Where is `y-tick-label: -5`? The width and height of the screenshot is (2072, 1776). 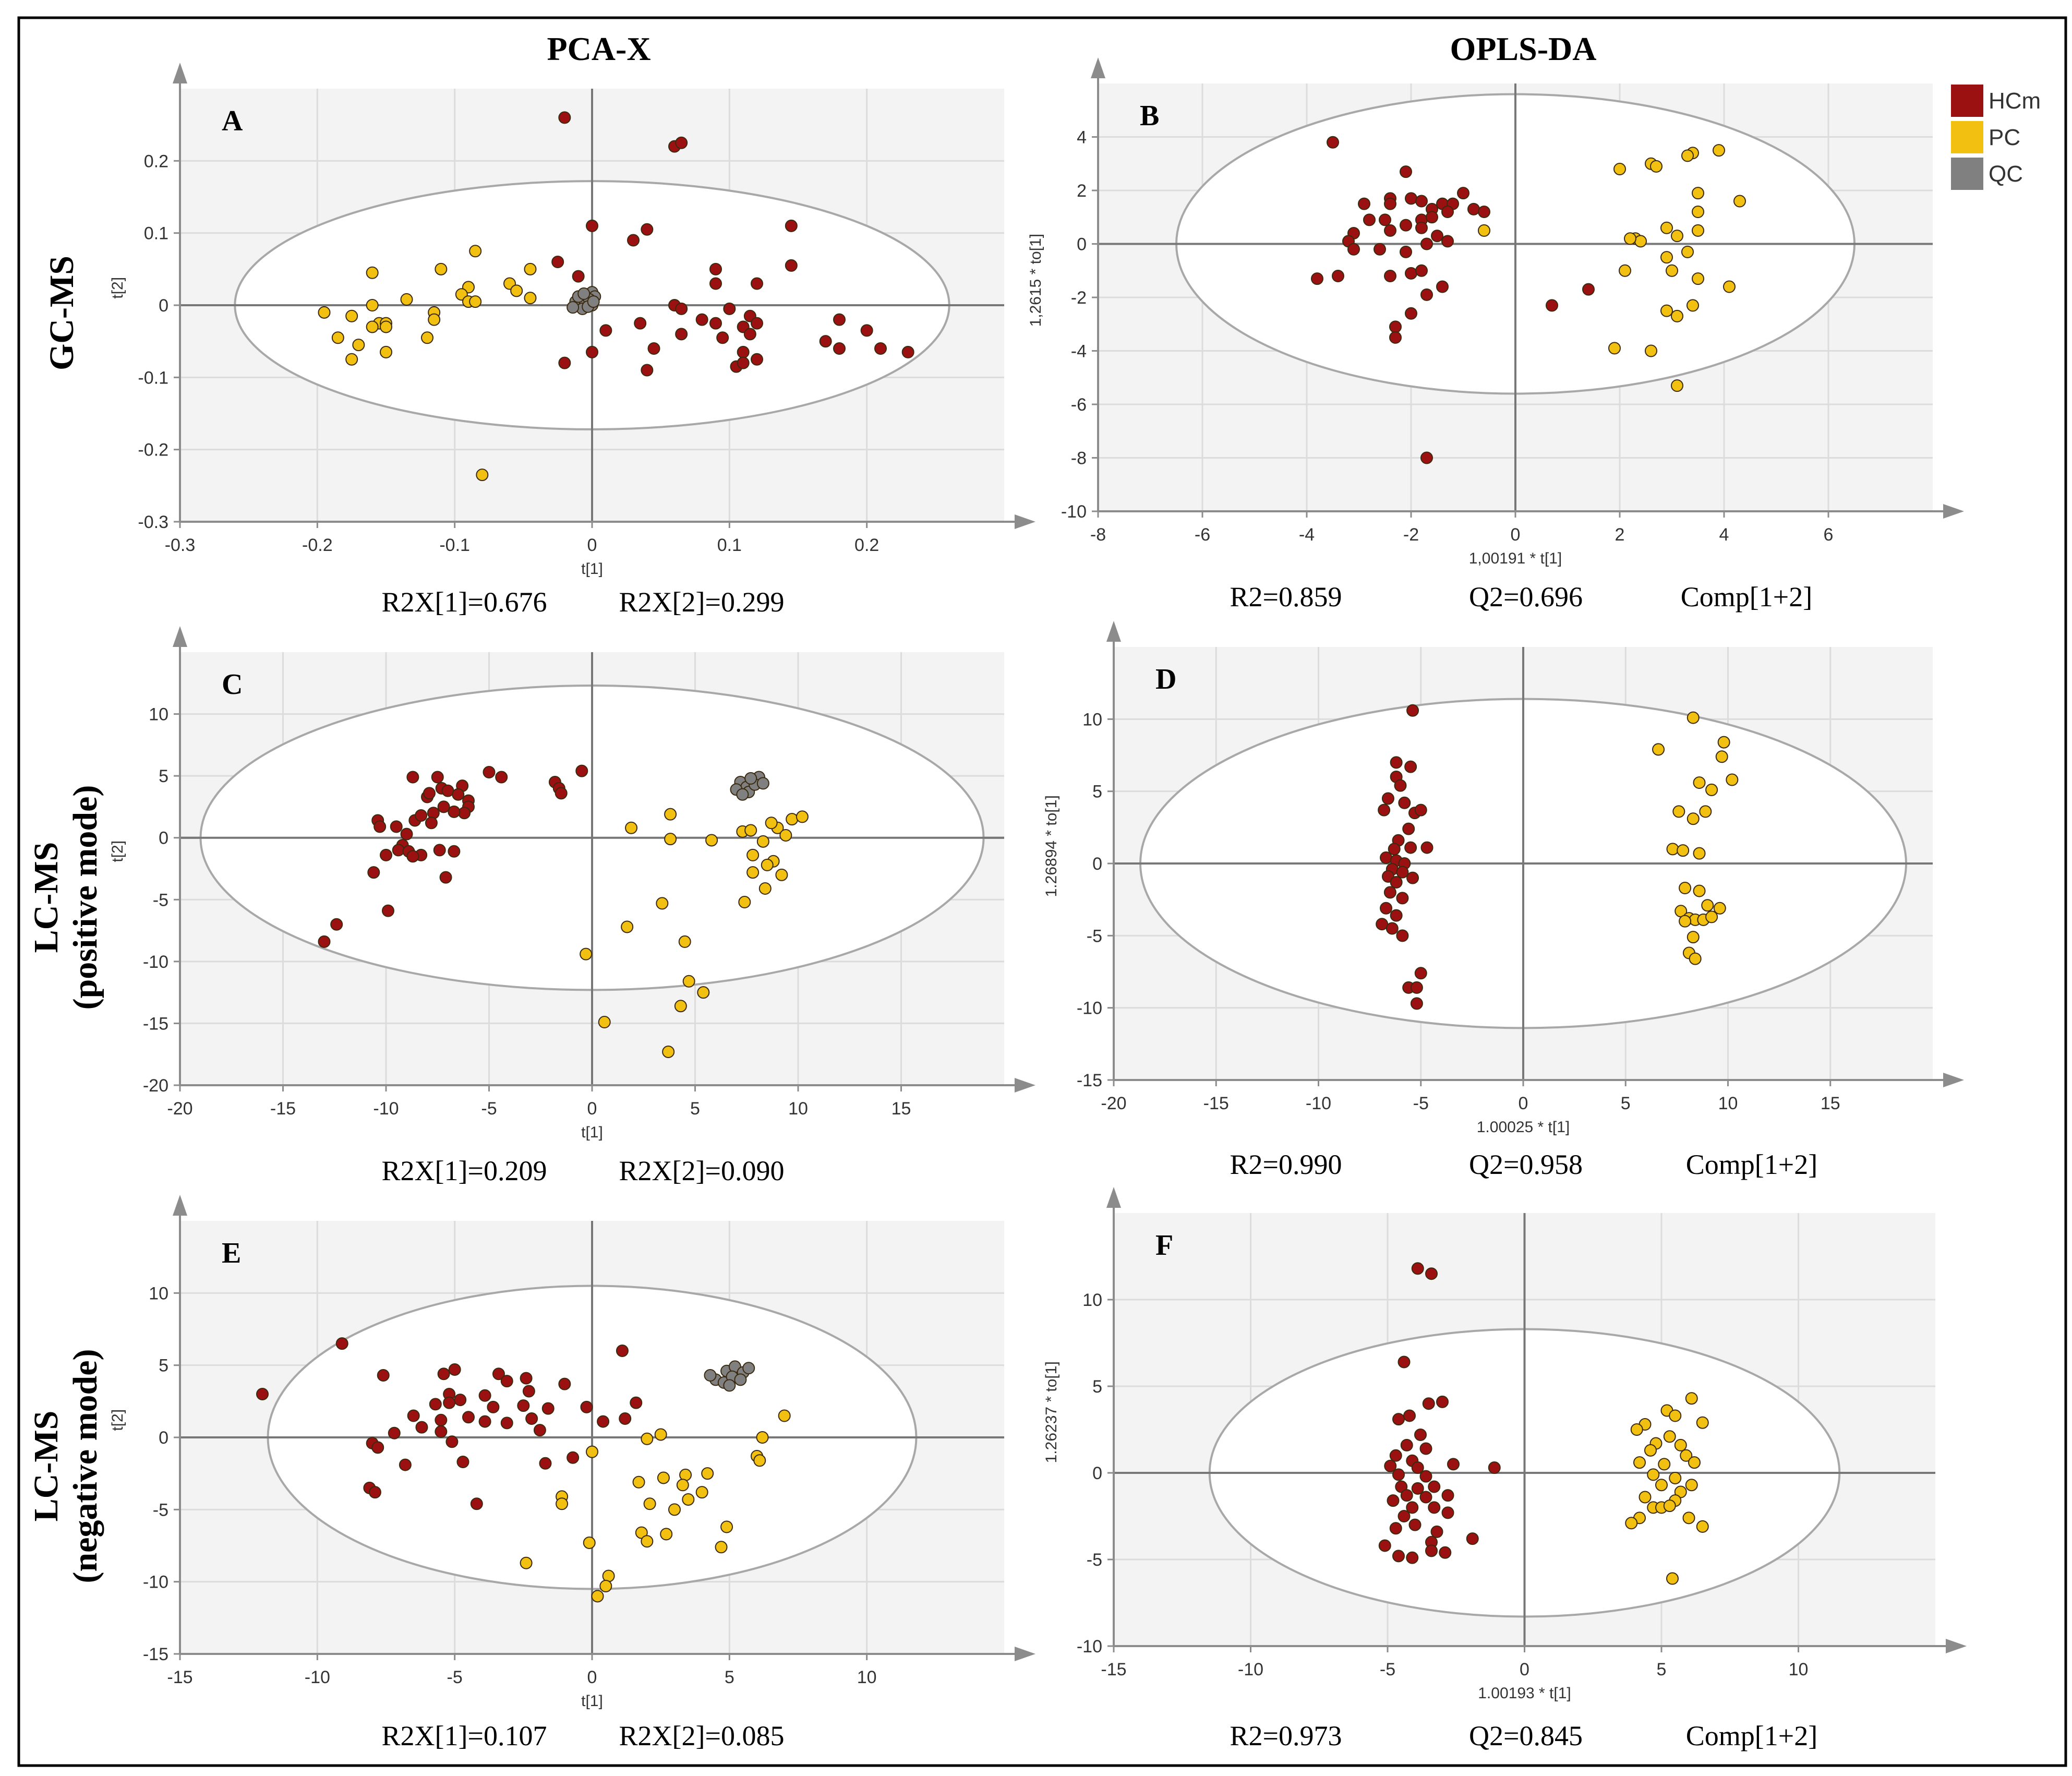
y-tick-label: -5 is located at coordinates (1094, 936).